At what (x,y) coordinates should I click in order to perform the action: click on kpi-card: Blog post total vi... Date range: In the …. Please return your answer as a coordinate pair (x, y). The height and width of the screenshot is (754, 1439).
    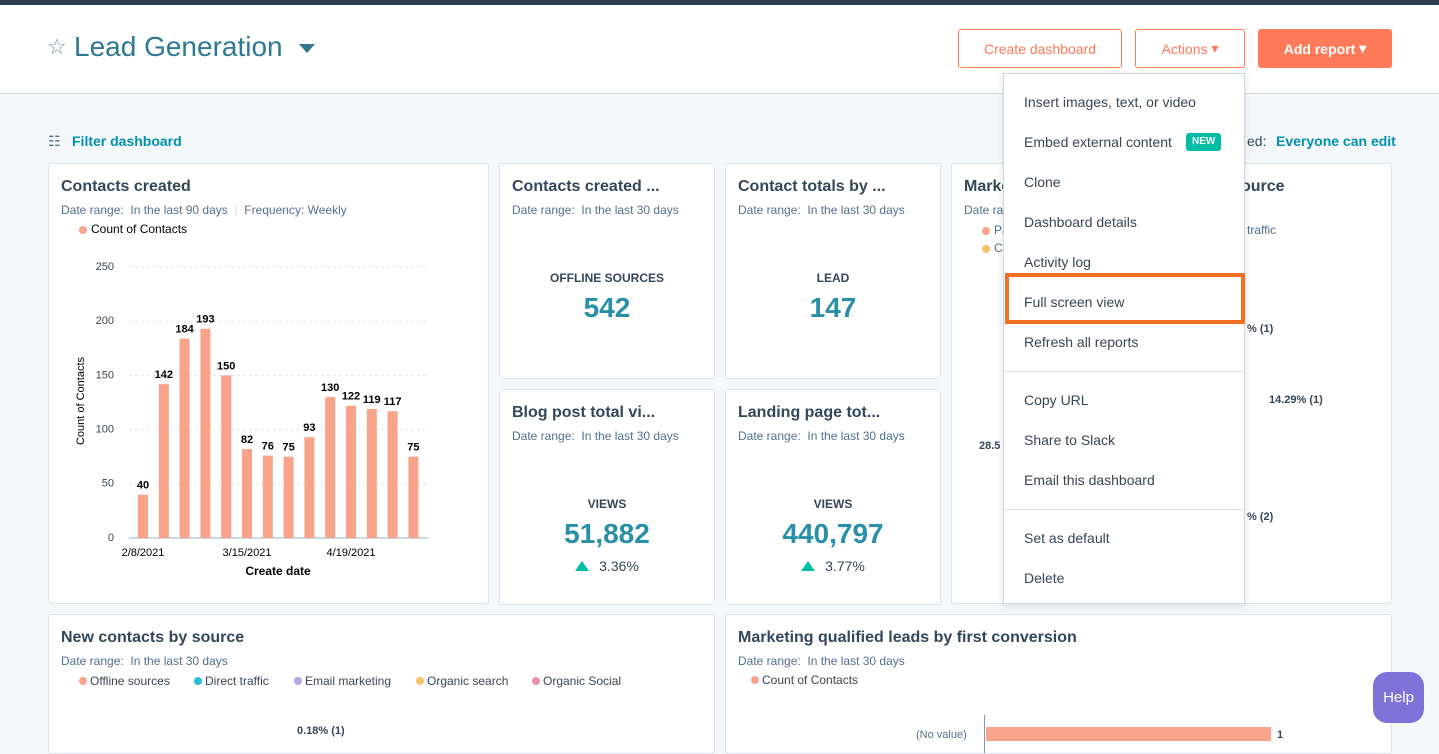
    Looking at the image, I should click on (607, 497).